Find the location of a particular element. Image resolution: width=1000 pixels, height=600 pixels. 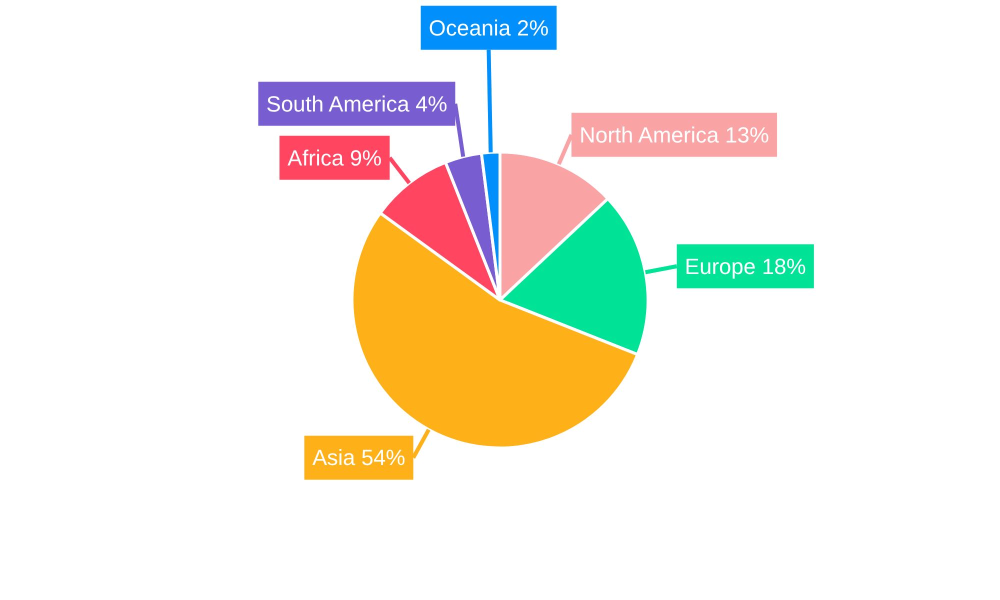

slice-label: Asia 54% is located at coordinates (359, 457).